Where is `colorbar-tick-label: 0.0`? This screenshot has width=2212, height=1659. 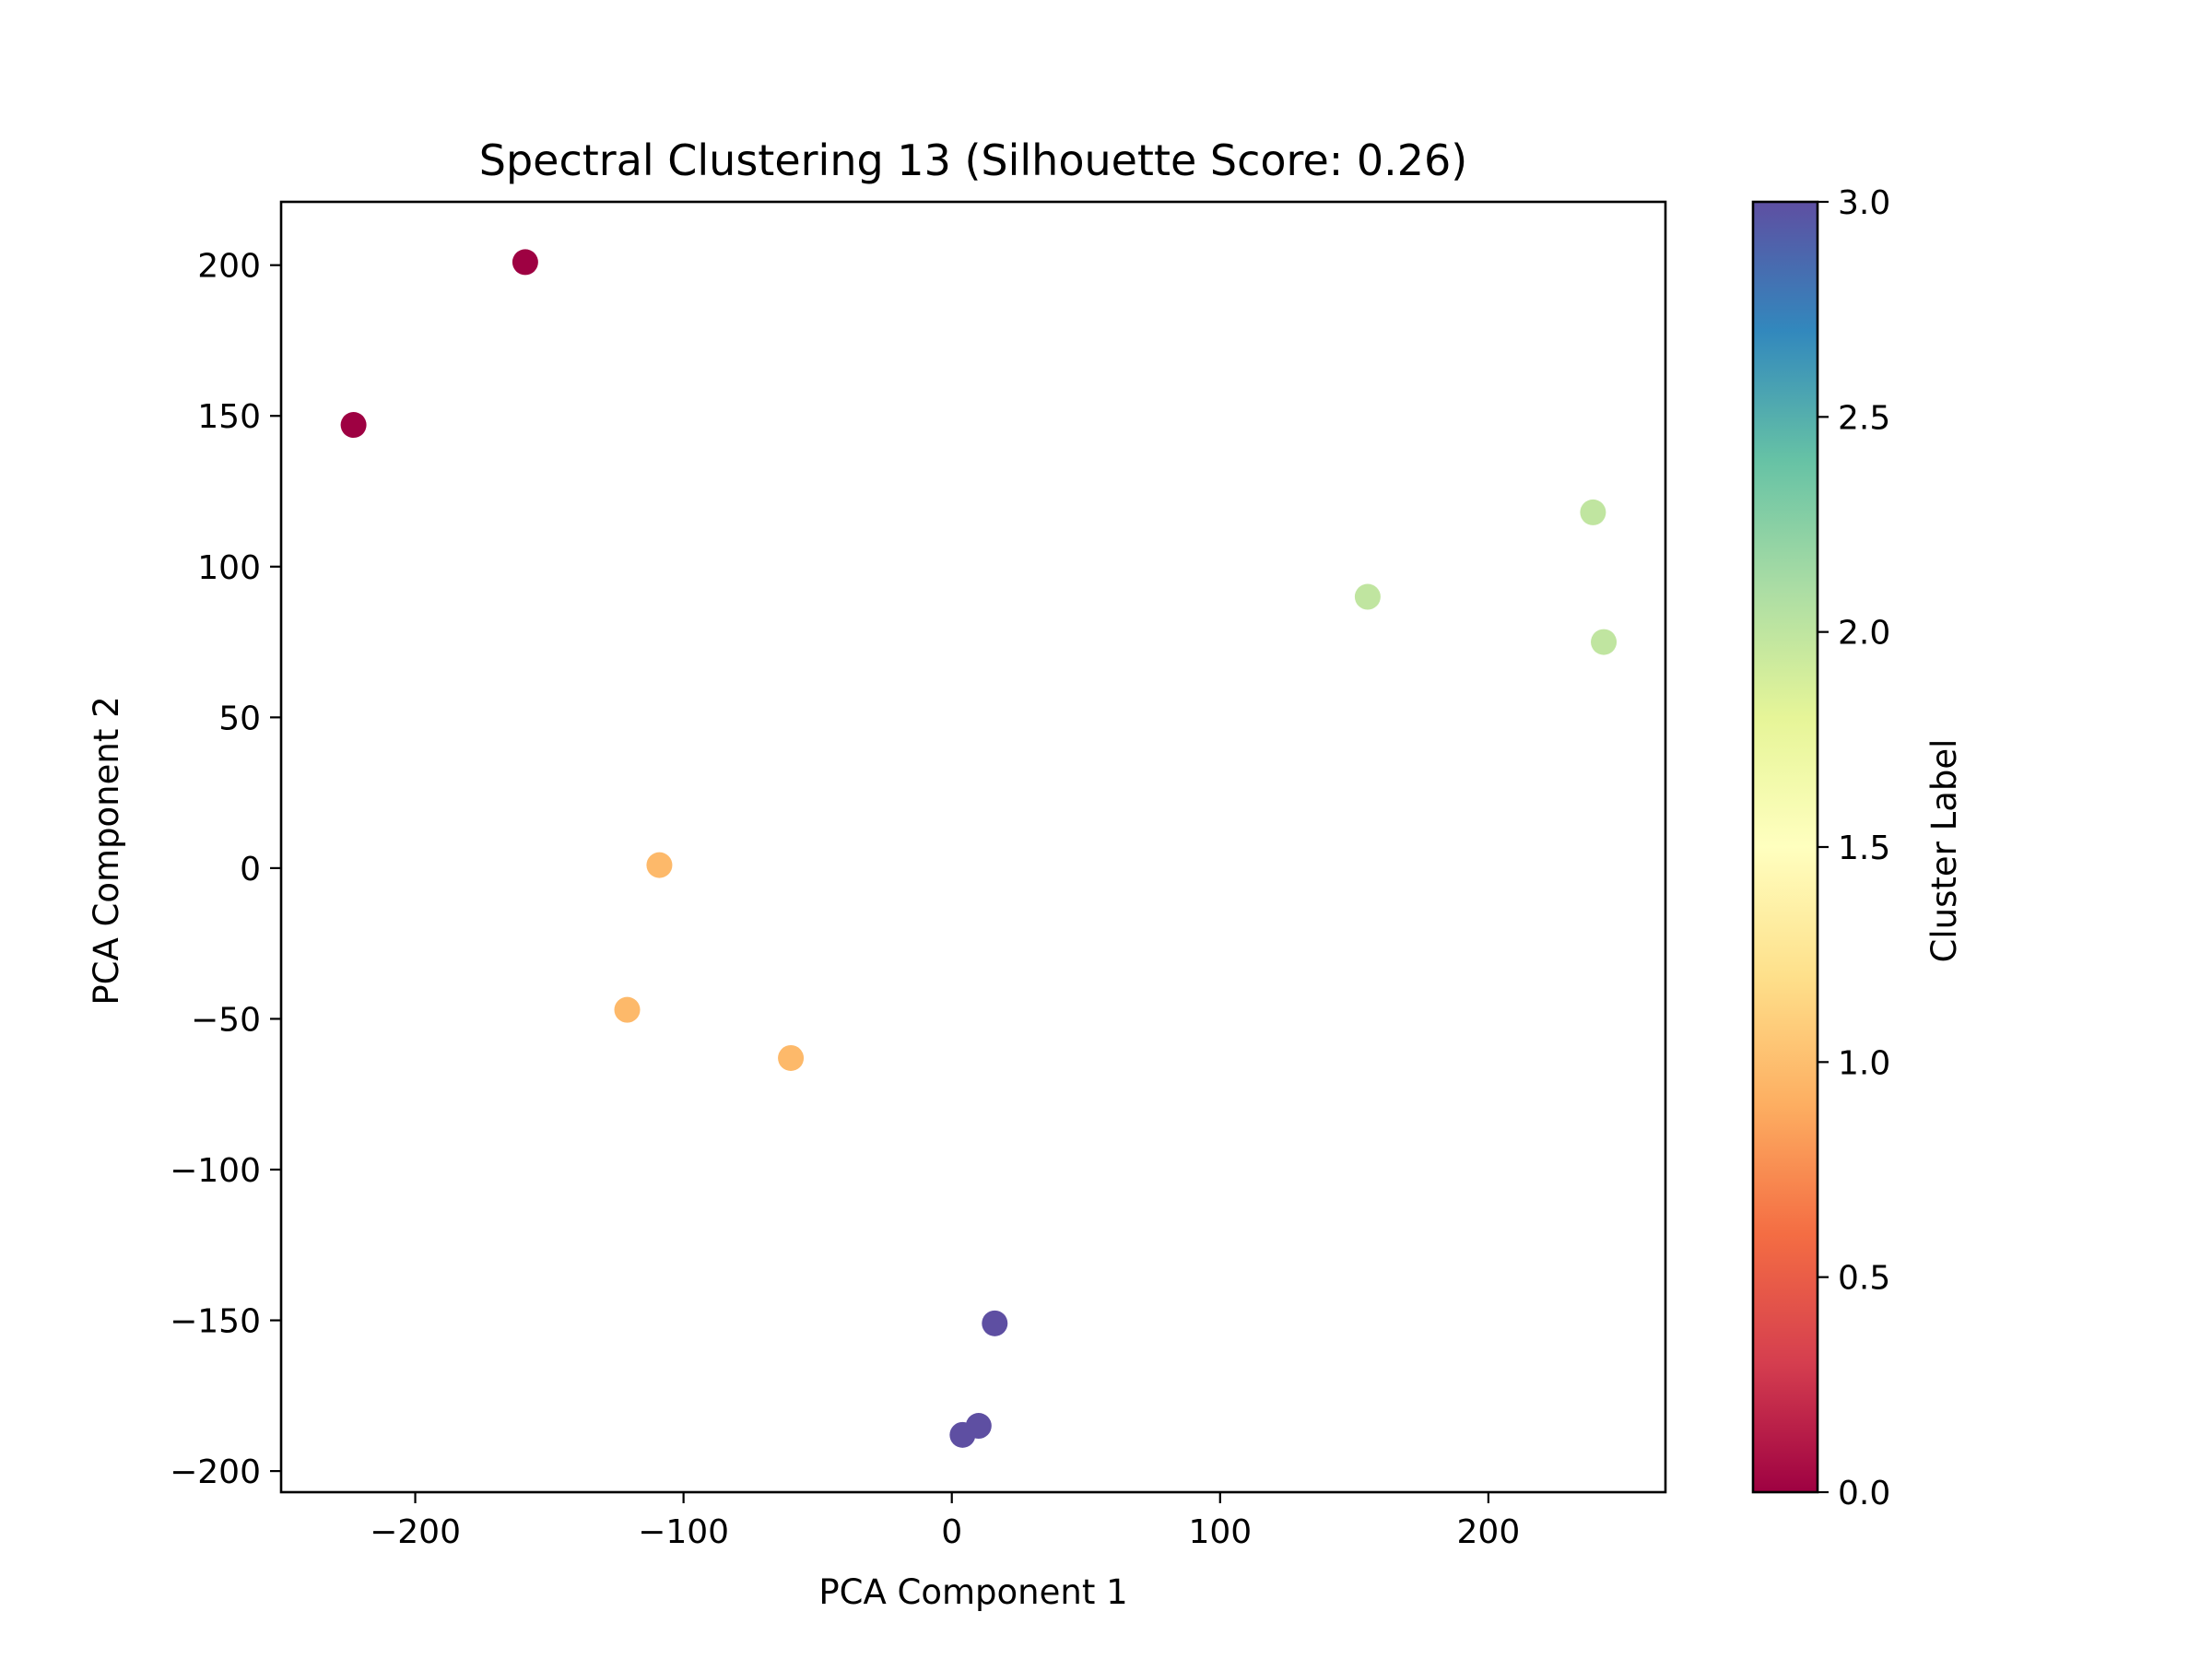
colorbar-tick-label: 0.0 is located at coordinates (1864, 1493).